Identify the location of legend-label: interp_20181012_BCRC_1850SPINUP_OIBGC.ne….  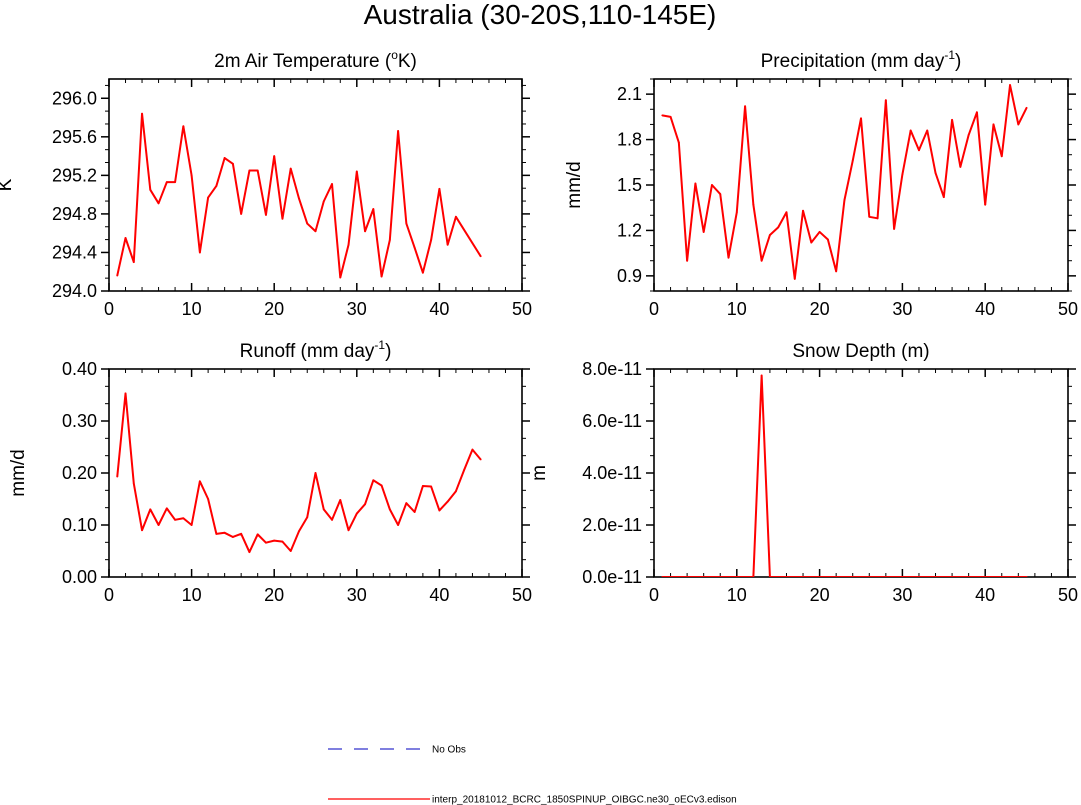
(584, 800).